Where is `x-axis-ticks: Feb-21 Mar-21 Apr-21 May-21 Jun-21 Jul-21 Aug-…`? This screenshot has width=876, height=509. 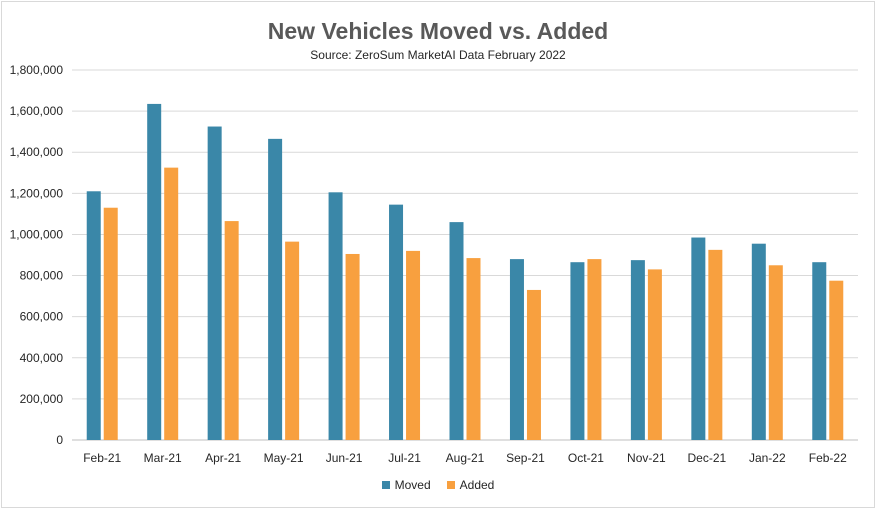 x-axis-ticks: Feb-21 Mar-21 Apr-21 May-21 Jun-21 Jul-21 Aug-… is located at coordinates (465, 458).